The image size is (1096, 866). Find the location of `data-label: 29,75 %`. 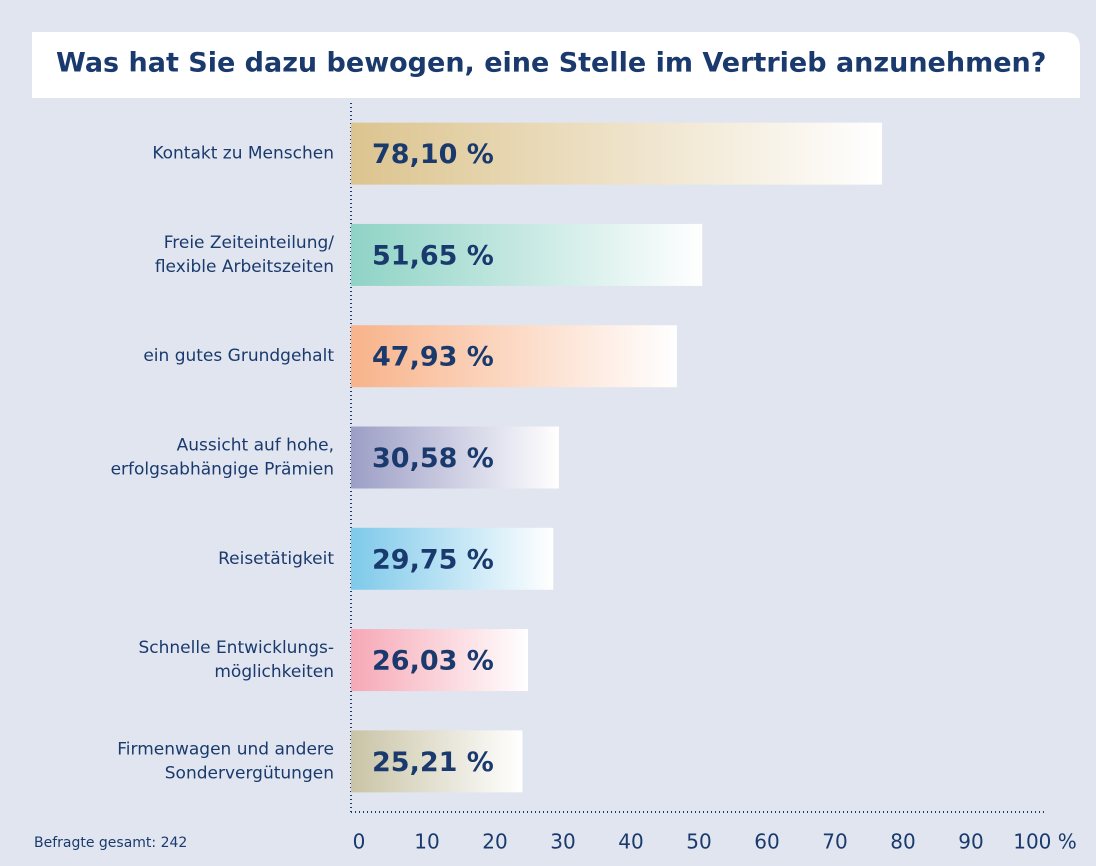

data-label: 29,75 % is located at coordinates (433, 559).